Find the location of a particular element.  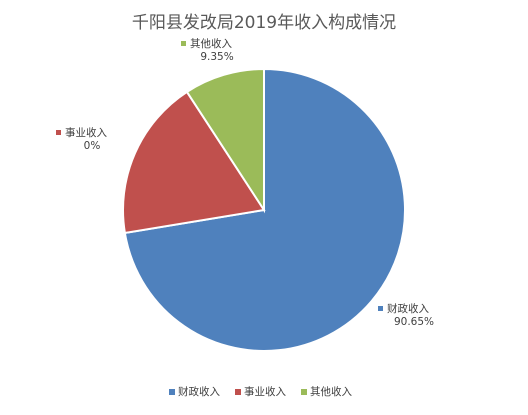

data-label-value-fiscal: 90.65% is located at coordinates (414, 322).